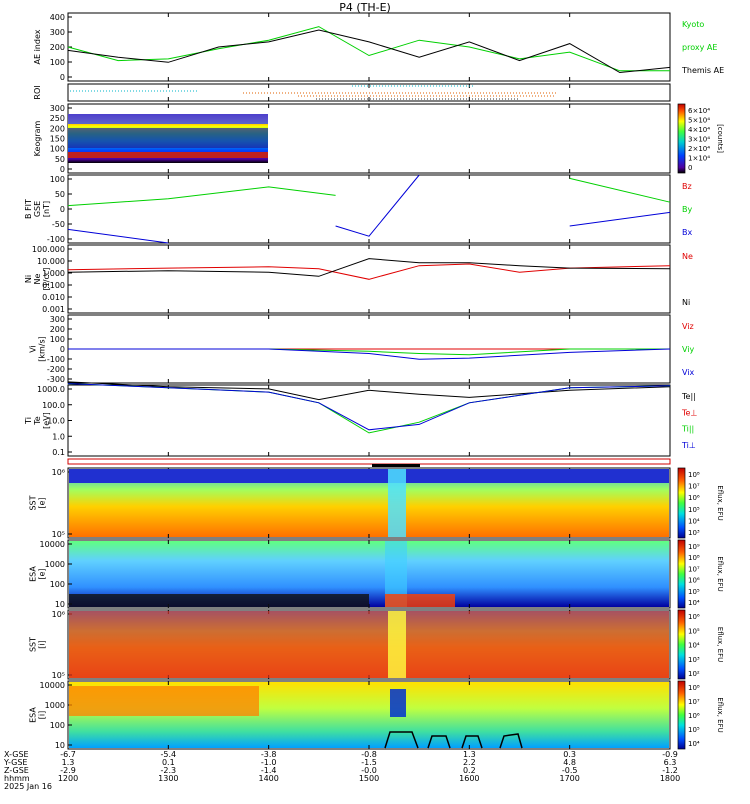 The width and height of the screenshot is (750, 804). Describe the element at coordinates (699, 159) in the screenshot. I see `colorbar-tick-label: 1×10⁴` at that location.